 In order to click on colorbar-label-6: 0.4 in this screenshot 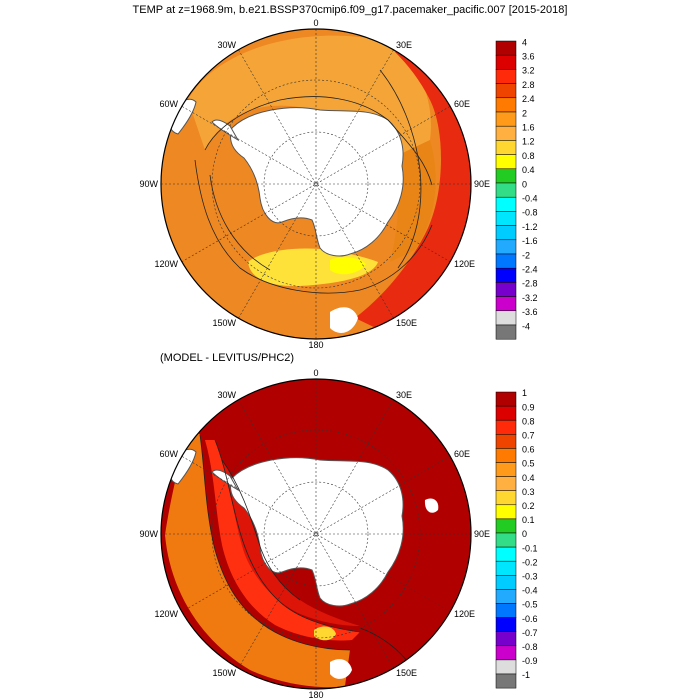, I will do `click(528, 478)`.